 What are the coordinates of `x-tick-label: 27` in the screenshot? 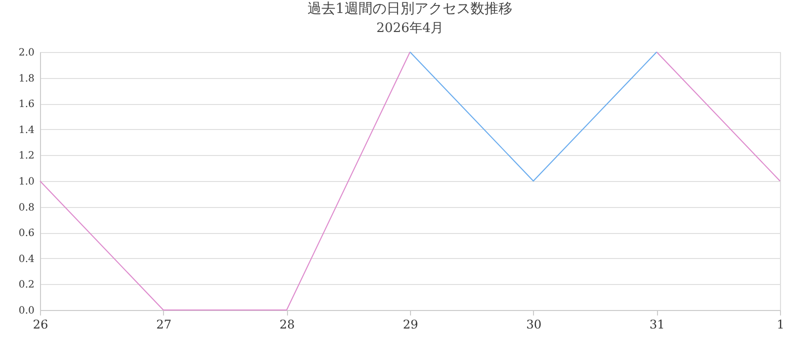 It's located at (164, 325).